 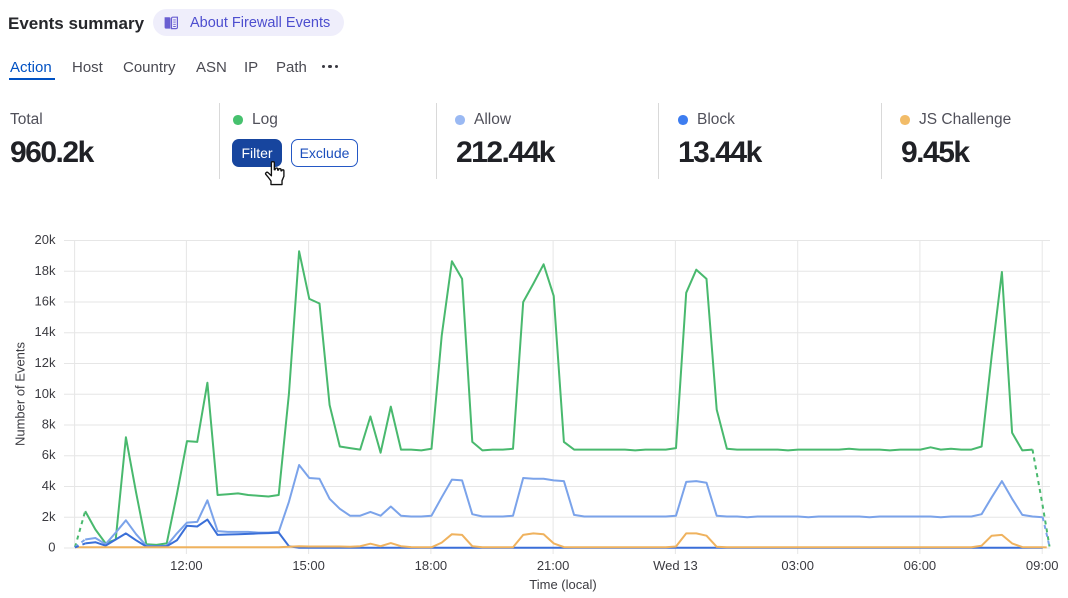 What do you see at coordinates (49, 424) in the screenshot?
I see `svg-text: 8k` at bounding box center [49, 424].